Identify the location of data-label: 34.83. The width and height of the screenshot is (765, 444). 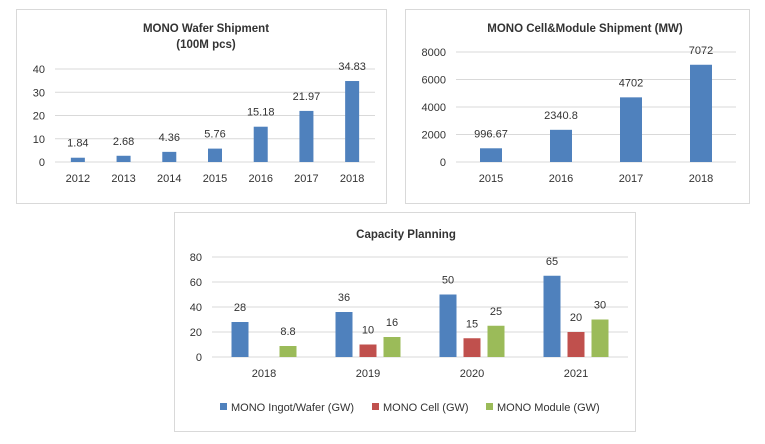
(352, 67).